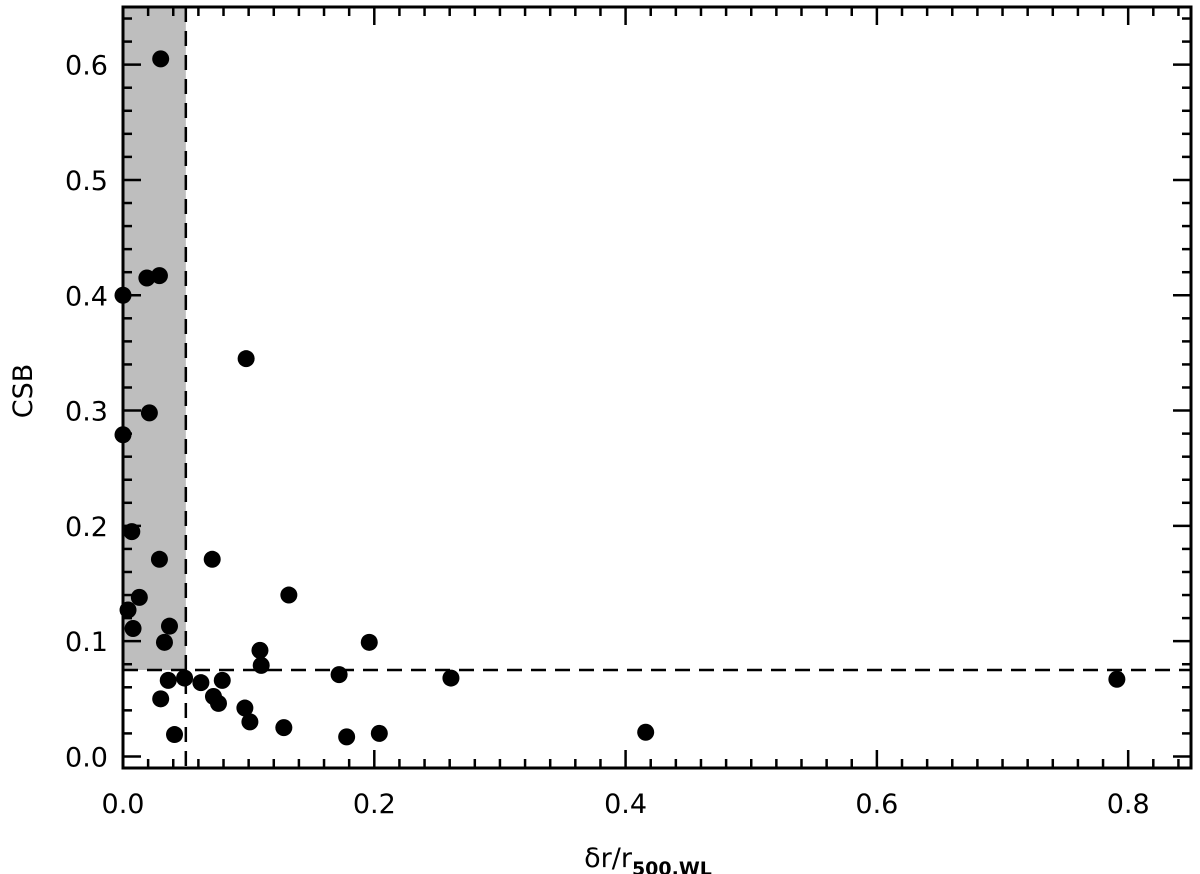 This screenshot has height=874, width=1200. What do you see at coordinates (625, 804) in the screenshot?
I see `x-tick-label: 0.4` at bounding box center [625, 804].